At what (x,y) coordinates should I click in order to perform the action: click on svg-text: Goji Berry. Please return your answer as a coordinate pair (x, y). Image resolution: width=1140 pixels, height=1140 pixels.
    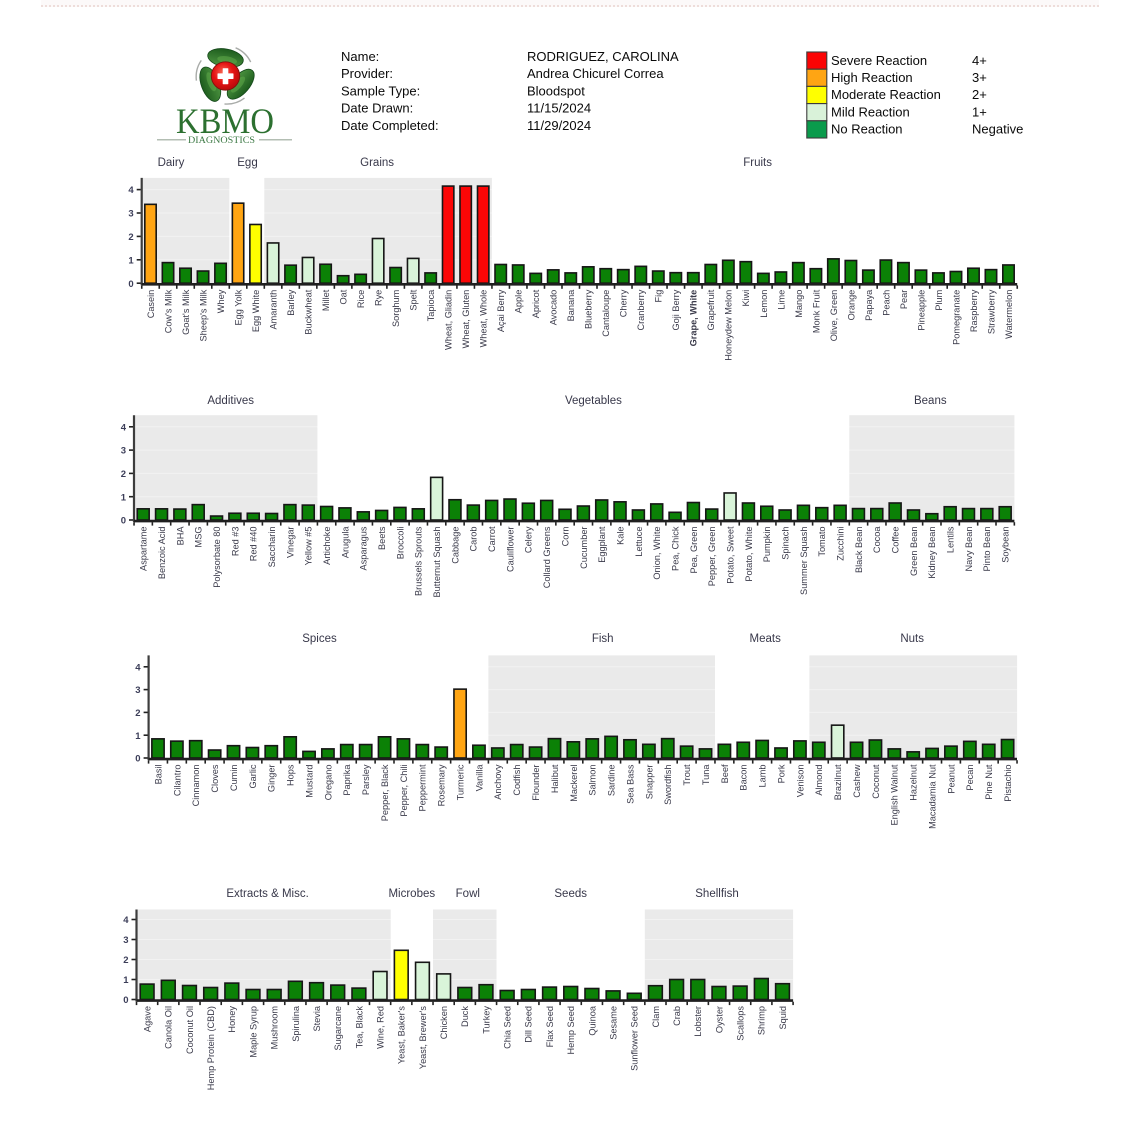
    Looking at the image, I should click on (676, 309).